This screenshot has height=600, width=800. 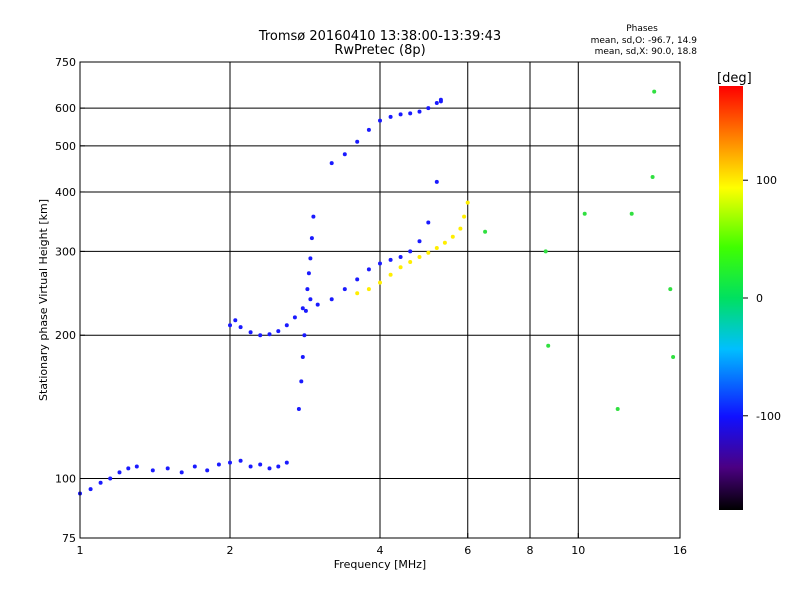 I want to click on y-tick-label: 300, so click(x=65, y=251).